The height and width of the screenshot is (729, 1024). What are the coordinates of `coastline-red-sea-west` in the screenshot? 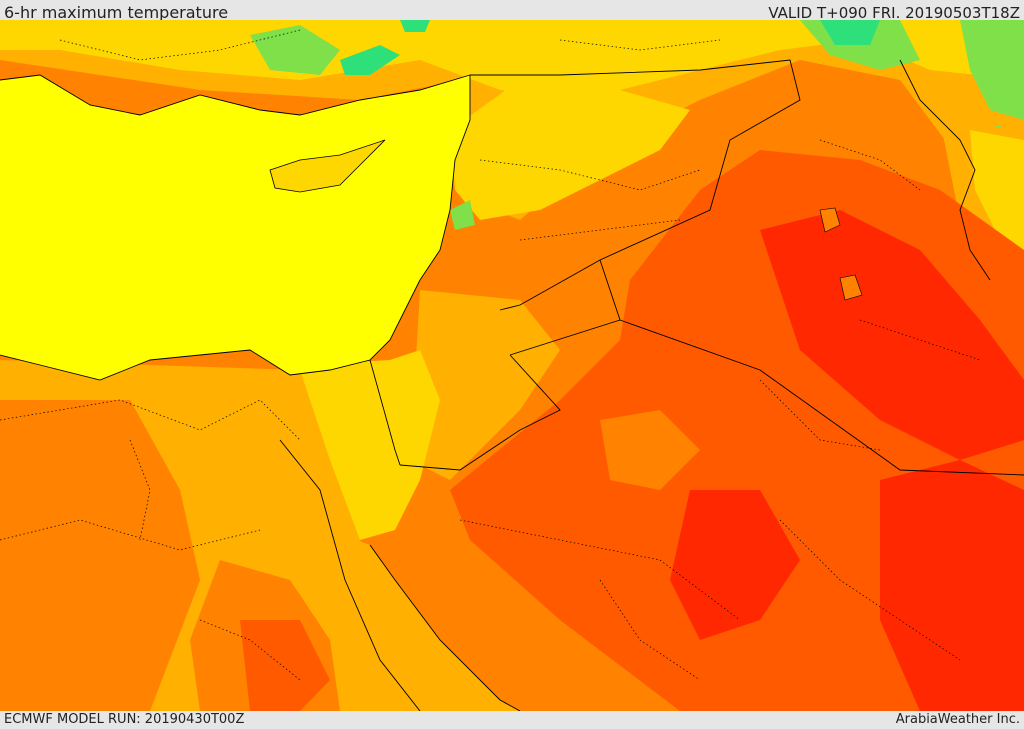 It's located at (350, 575).